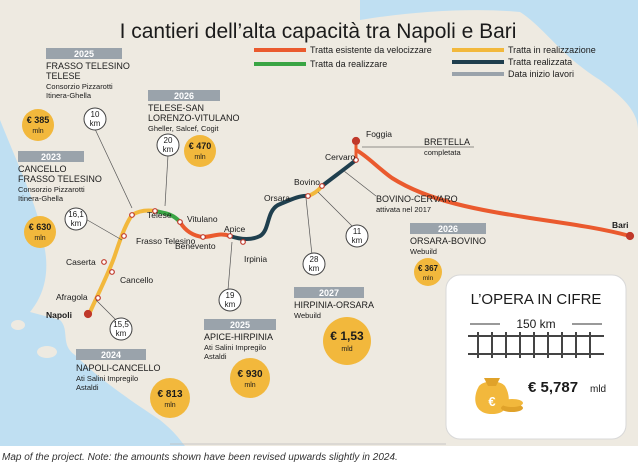 The image size is (638, 468). I want to click on station-label: Benevento, so click(195, 246).